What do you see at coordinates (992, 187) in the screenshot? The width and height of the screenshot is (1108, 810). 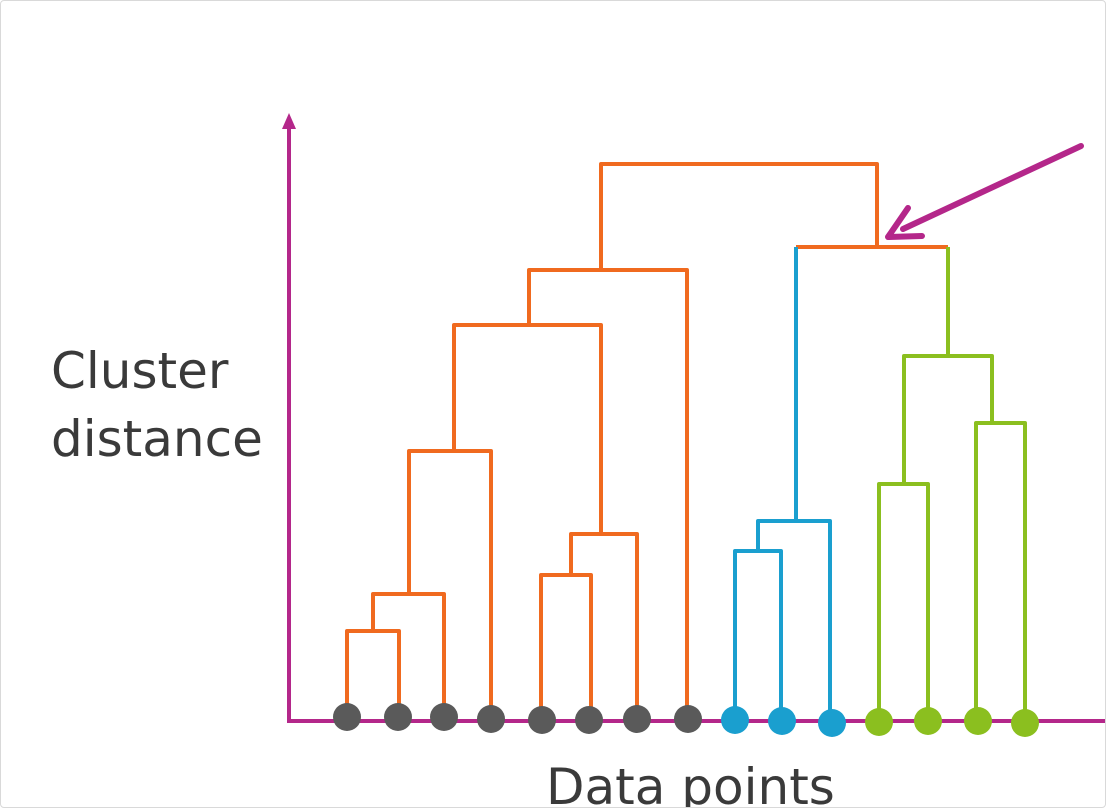 I see `arrow-shaft` at bounding box center [992, 187].